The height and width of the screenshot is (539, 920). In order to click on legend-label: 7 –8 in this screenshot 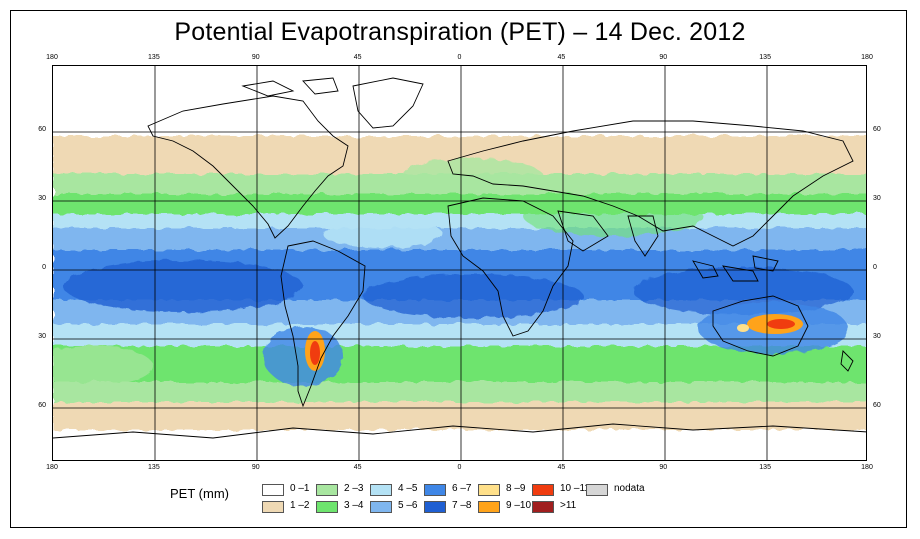, I will do `click(462, 505)`.